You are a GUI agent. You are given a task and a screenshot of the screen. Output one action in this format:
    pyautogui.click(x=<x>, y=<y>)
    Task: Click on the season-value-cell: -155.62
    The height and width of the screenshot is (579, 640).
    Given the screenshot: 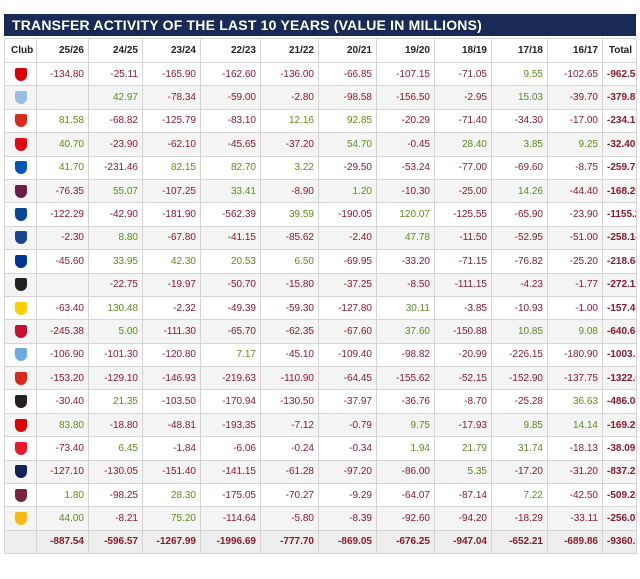 What is the action you would take?
    pyautogui.click(x=405, y=378)
    